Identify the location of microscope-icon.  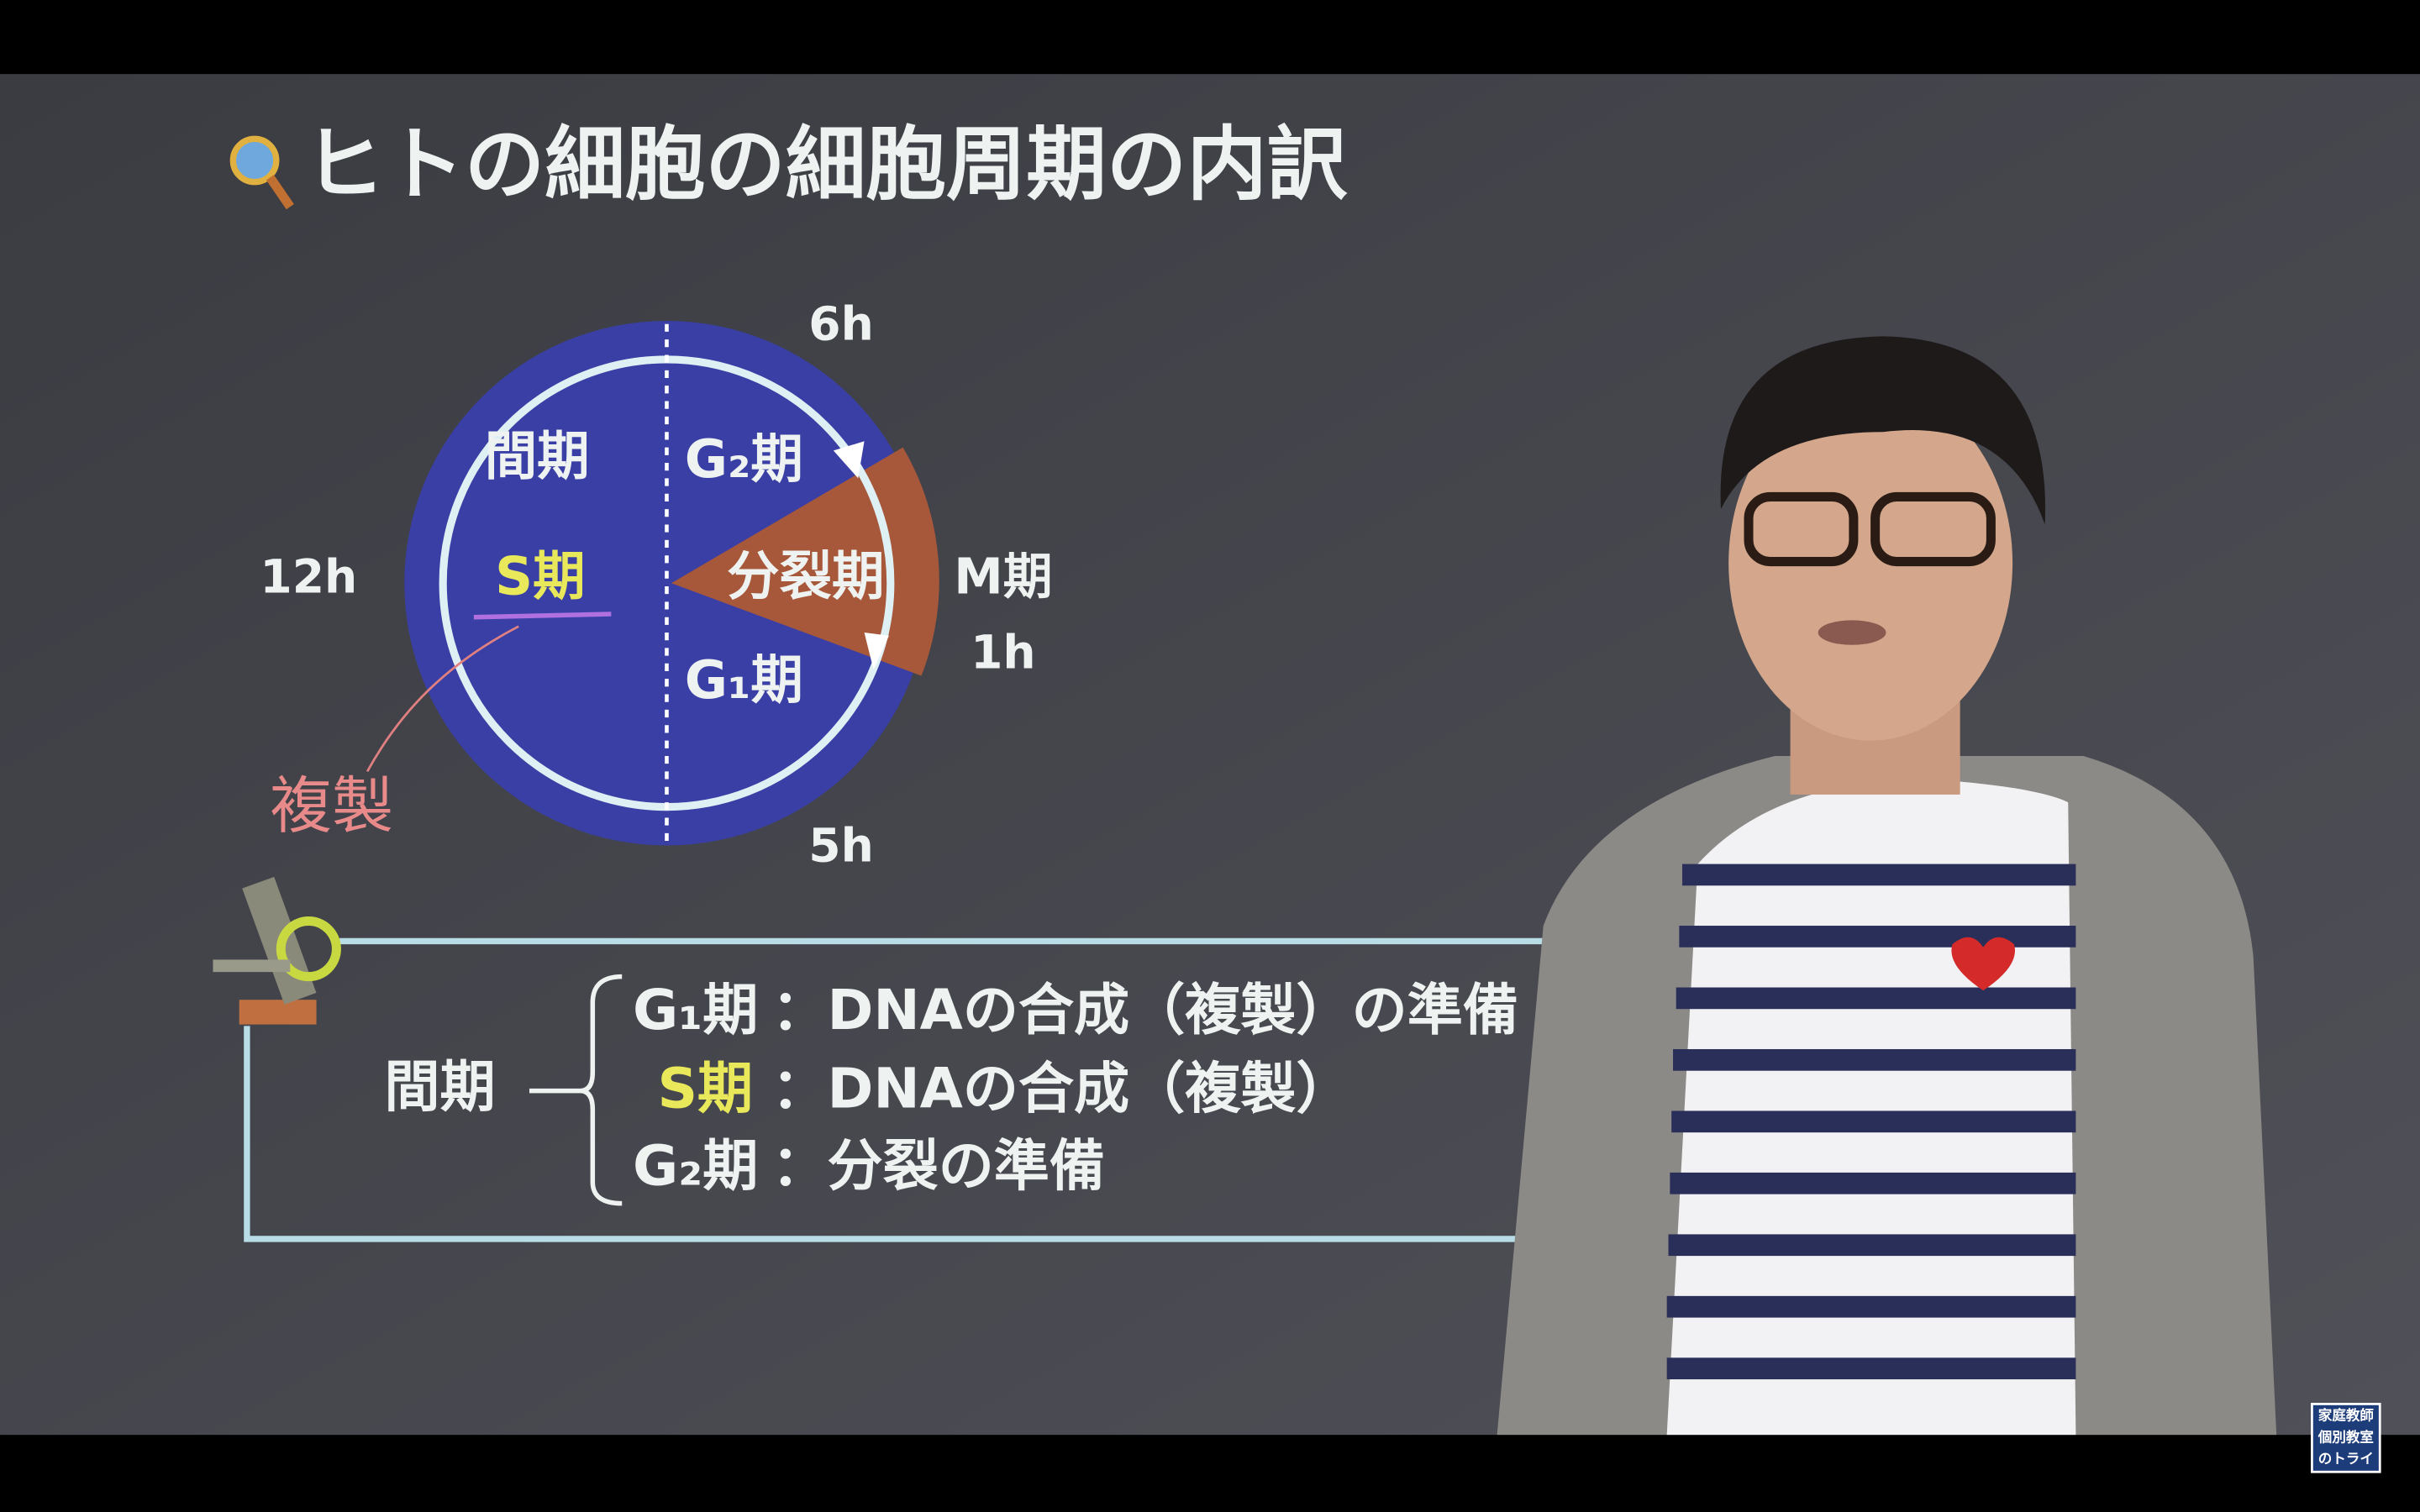
(277, 950).